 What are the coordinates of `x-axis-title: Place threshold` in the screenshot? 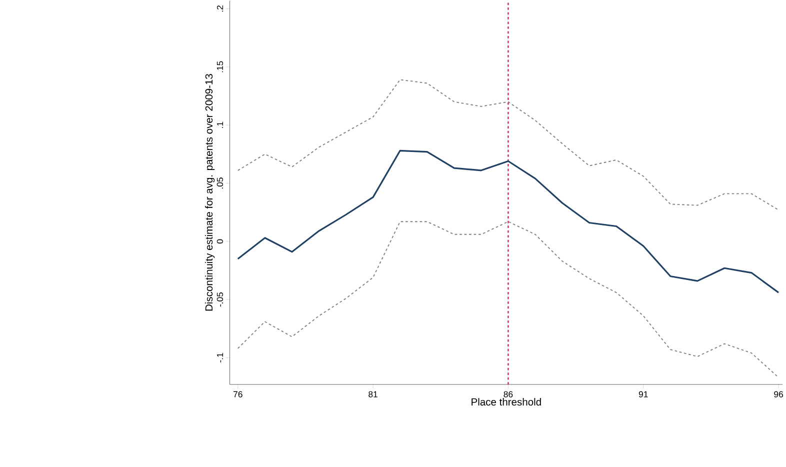 It's located at (506, 402).